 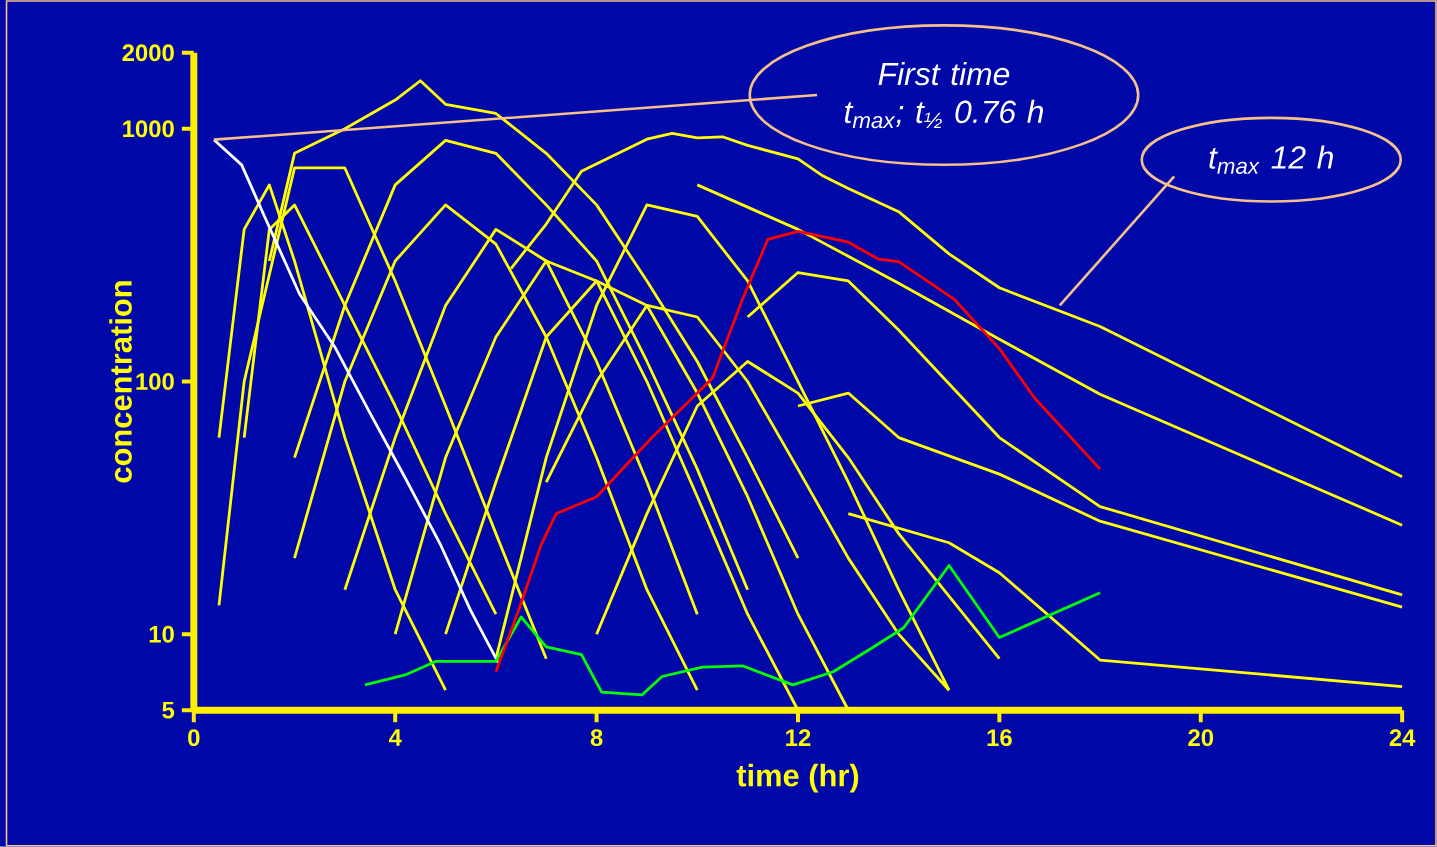 I want to click on y-tick-label: 1000, so click(x=148, y=129).